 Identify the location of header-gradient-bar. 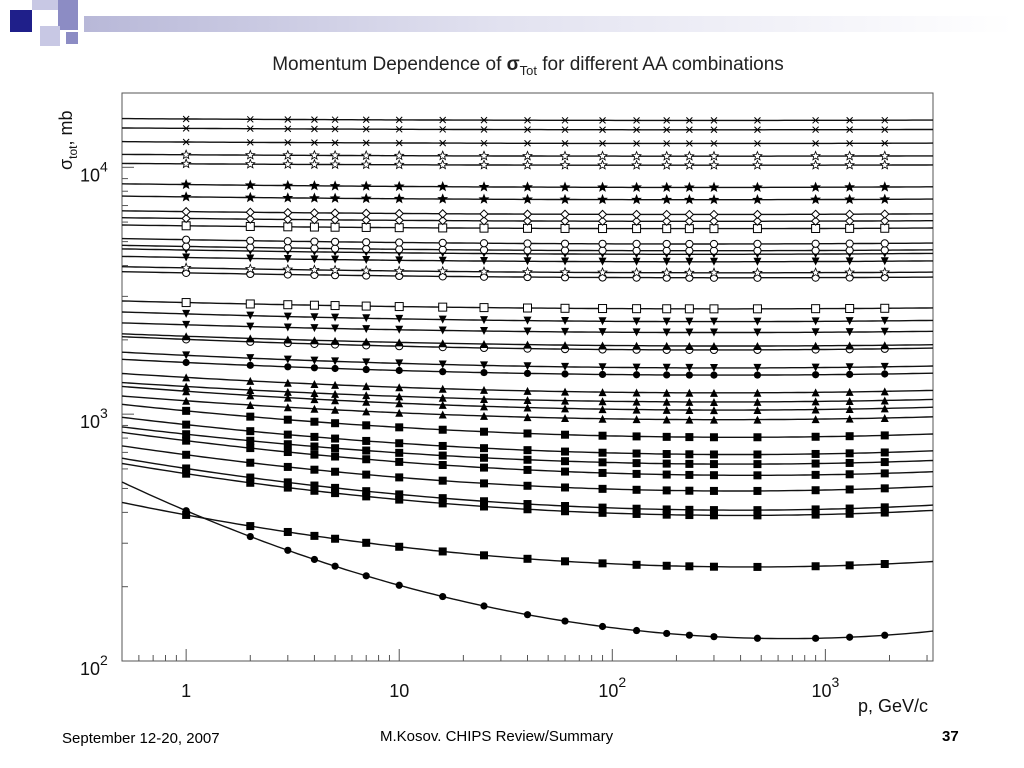
(549, 24).